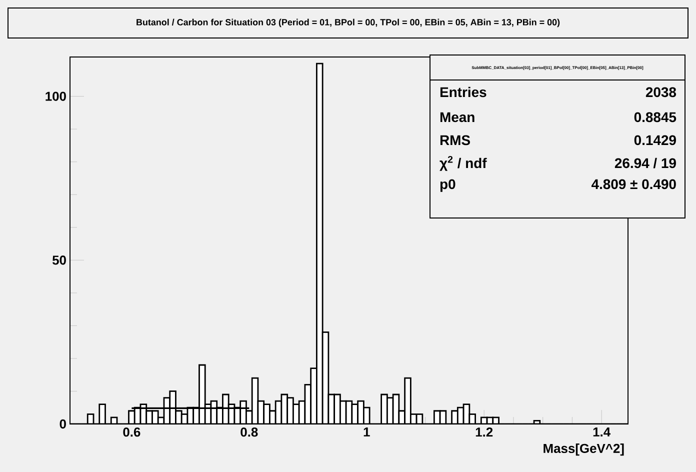 The width and height of the screenshot is (696, 472). I want to click on x-tick-label: 1.4, so click(602, 432).